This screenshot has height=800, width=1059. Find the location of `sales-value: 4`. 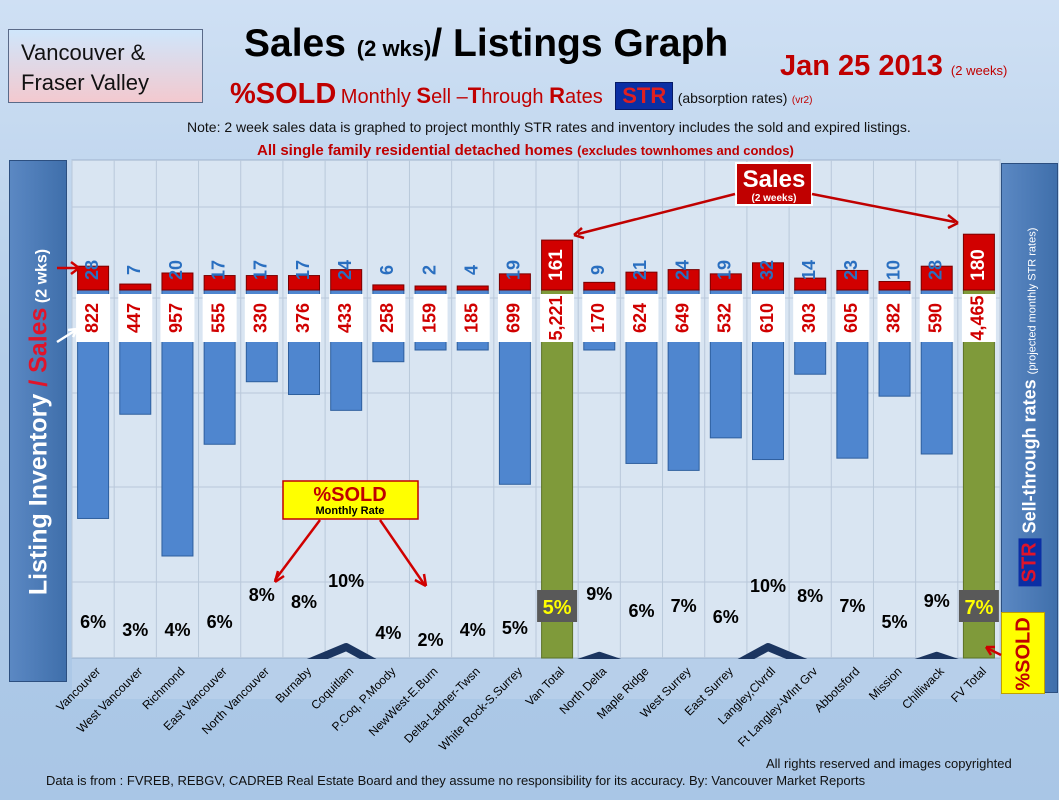

sales-value: 4 is located at coordinates (471, 270).